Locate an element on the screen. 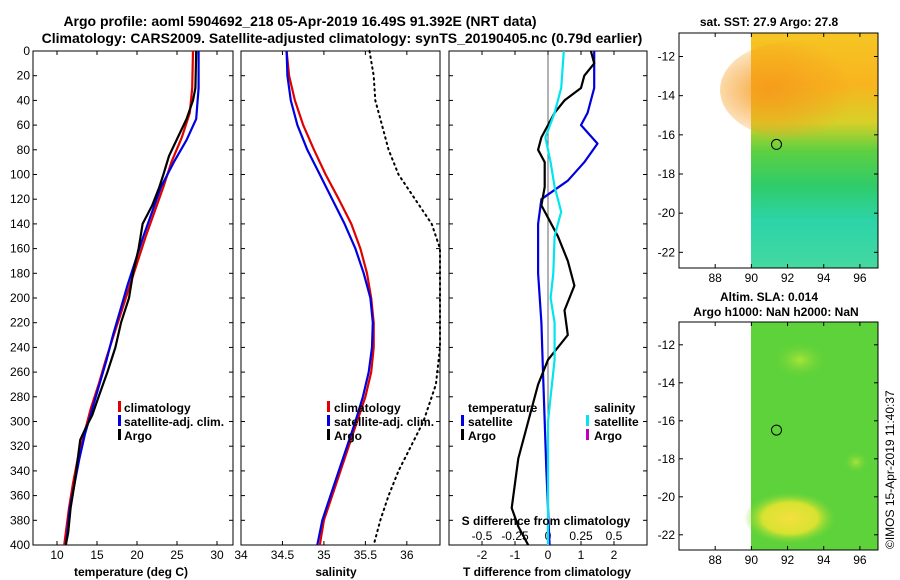 This screenshot has height=580, width=900. x-tick-label: 1 is located at coordinates (581, 555).